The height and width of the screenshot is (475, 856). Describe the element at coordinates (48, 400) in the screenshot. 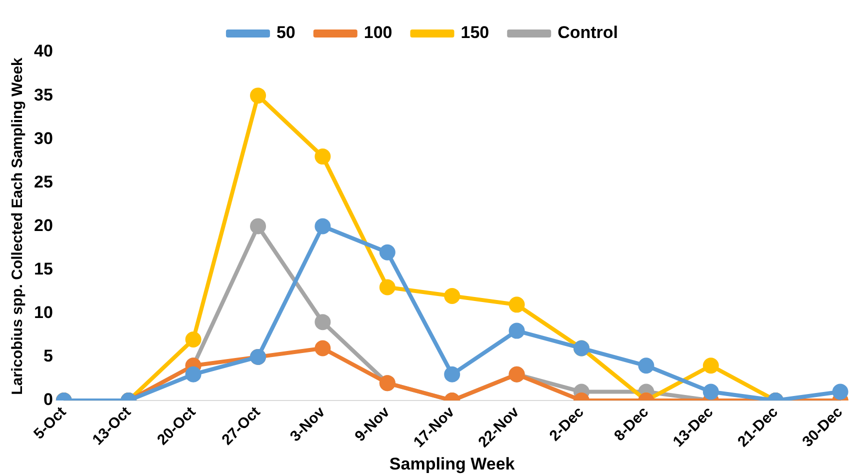

I see `y-tick-label: 0` at that location.